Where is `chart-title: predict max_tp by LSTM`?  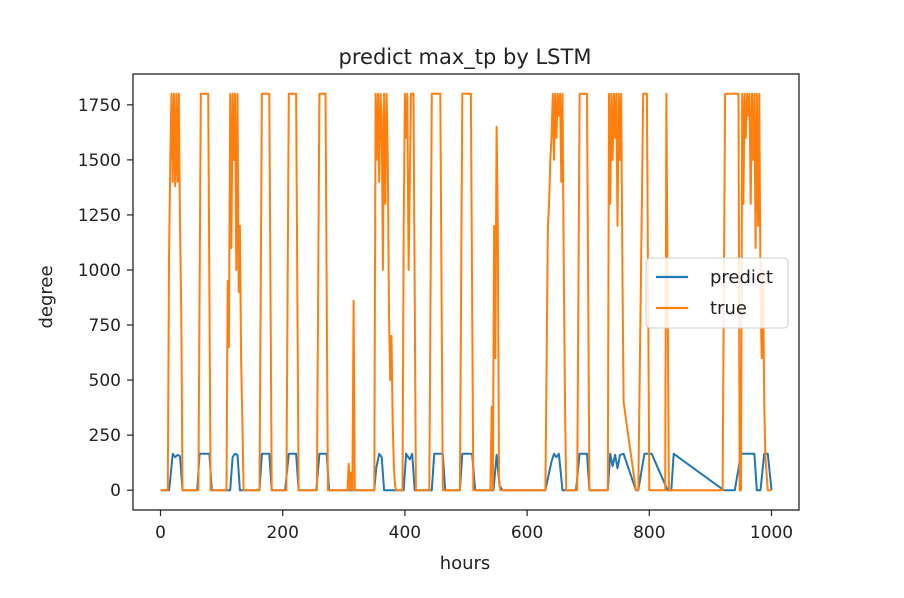 chart-title: predict max_tp by LSTM is located at coordinates (465, 57).